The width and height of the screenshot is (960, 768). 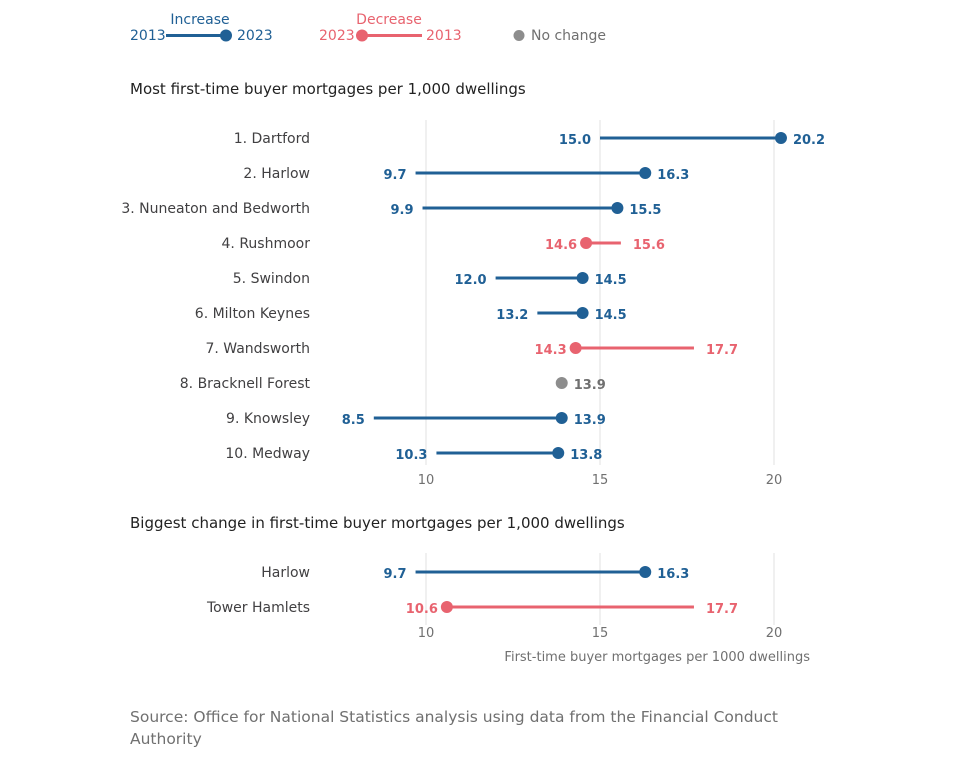 I want to click on panel2-plot: 10 15 20 Harlow 9.7 16.3 Tower Hamlets 10.6 17.7, so click(x=494, y=597).